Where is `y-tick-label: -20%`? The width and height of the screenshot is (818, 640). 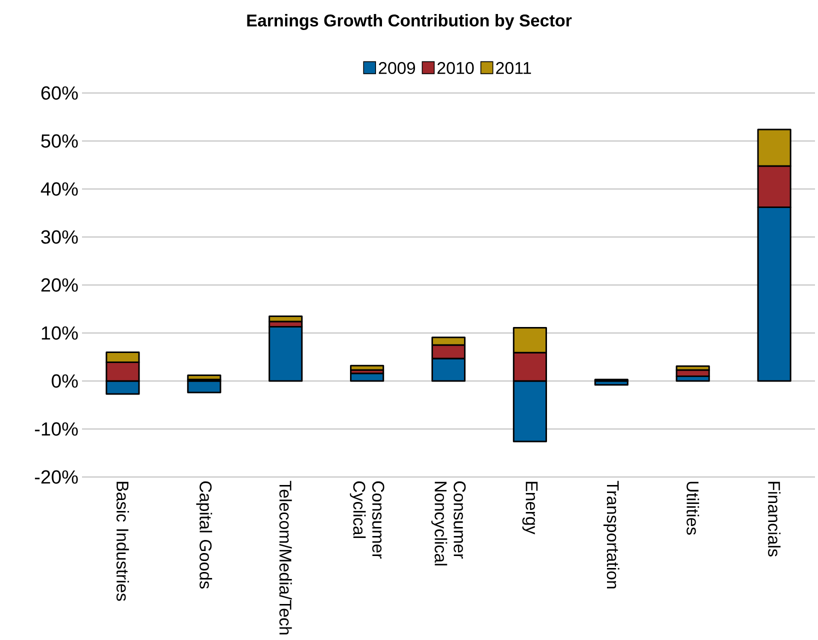
y-tick-label: -20% is located at coordinates (56, 477).